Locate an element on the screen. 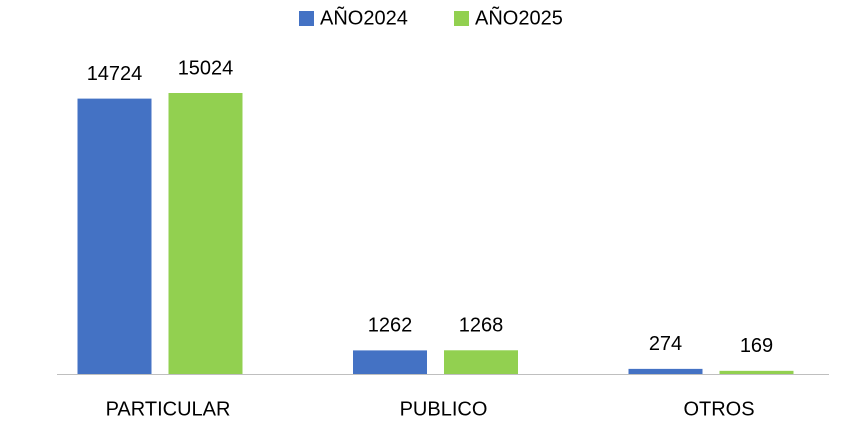 This screenshot has height=422, width=849. data-label: 169 is located at coordinates (756, 346).